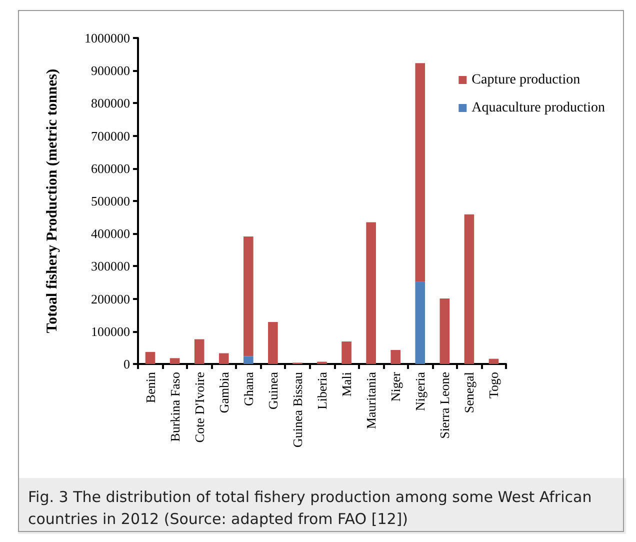  Describe the element at coordinates (526, 80) in the screenshot. I see `legend-label: Capture production` at that location.